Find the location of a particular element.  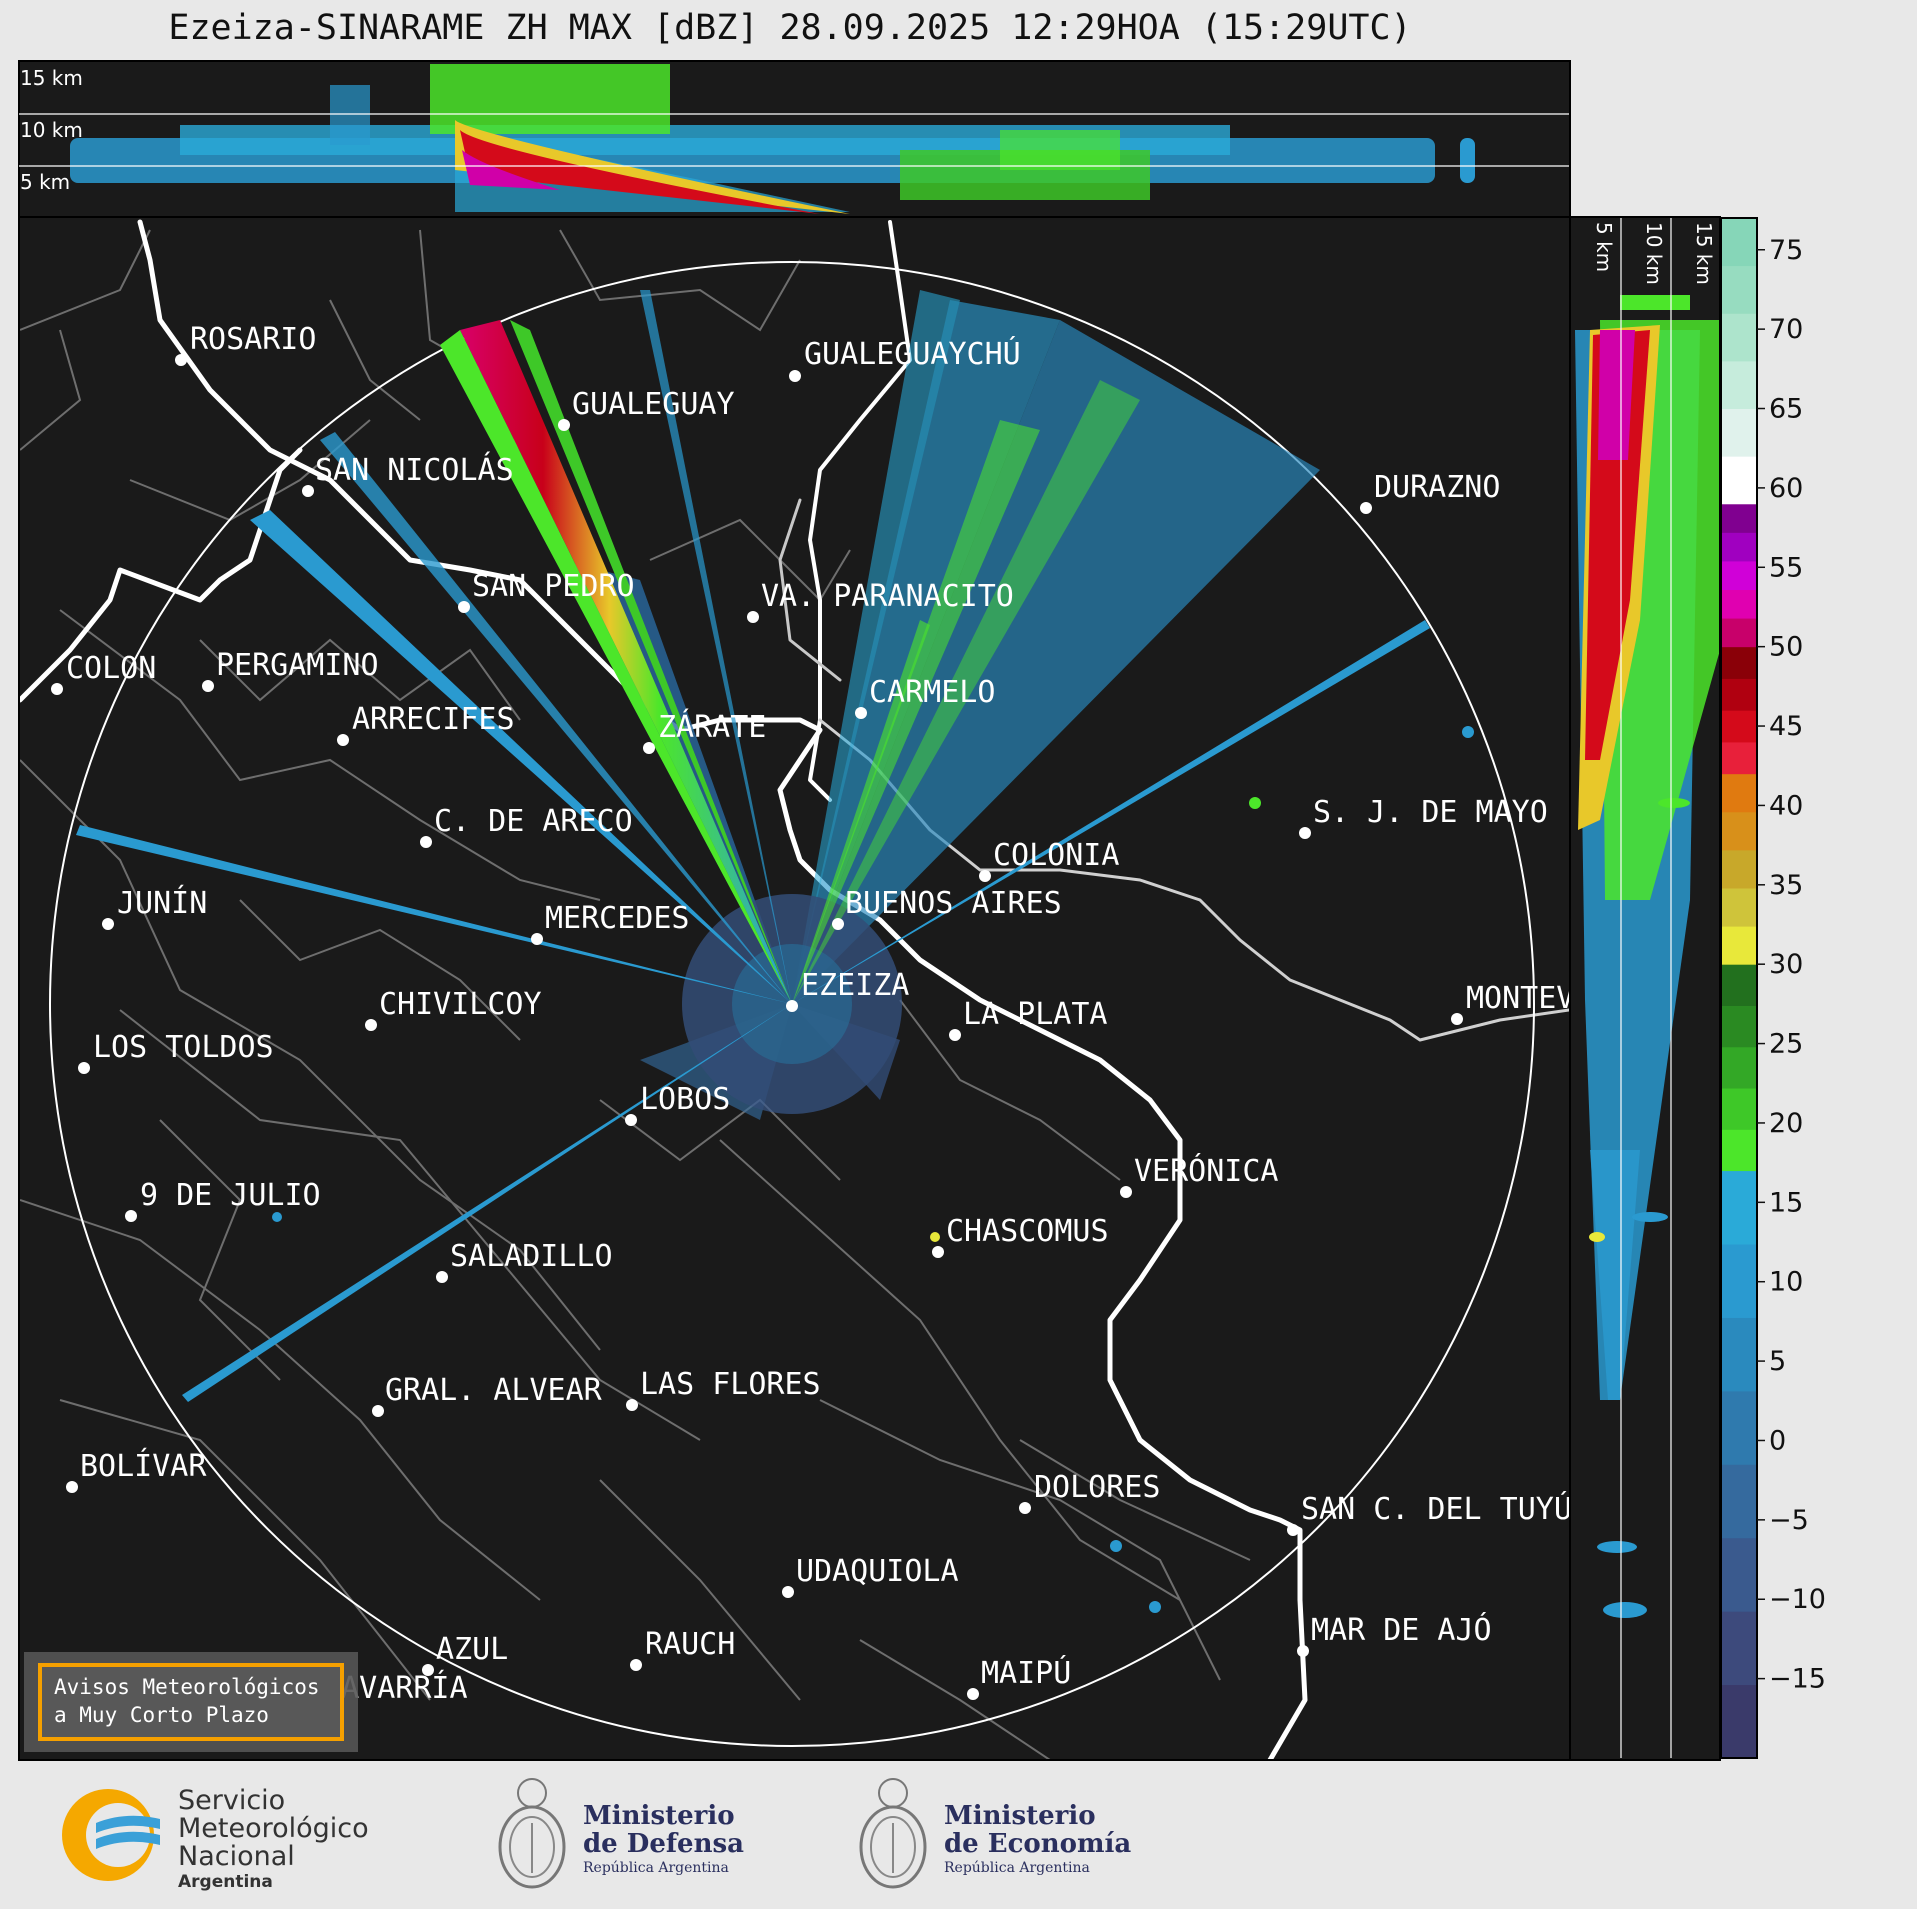

smn-line-3: Nacional is located at coordinates (236, 1856).